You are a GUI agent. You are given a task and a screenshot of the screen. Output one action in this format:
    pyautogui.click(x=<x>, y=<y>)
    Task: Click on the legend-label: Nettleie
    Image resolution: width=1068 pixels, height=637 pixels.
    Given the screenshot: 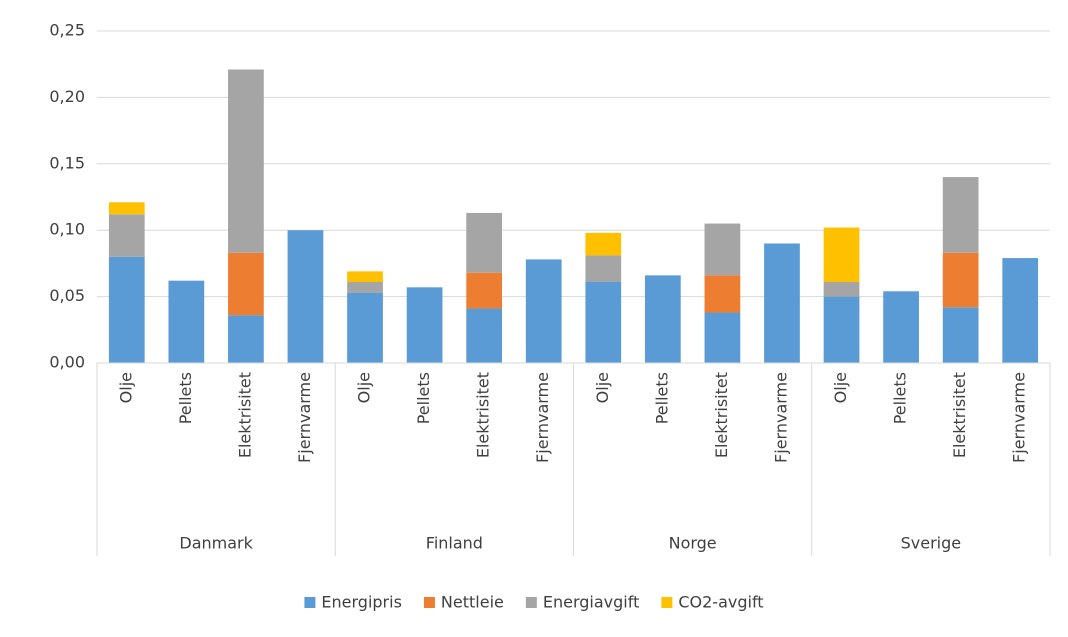 What is the action you would take?
    pyautogui.click(x=472, y=602)
    